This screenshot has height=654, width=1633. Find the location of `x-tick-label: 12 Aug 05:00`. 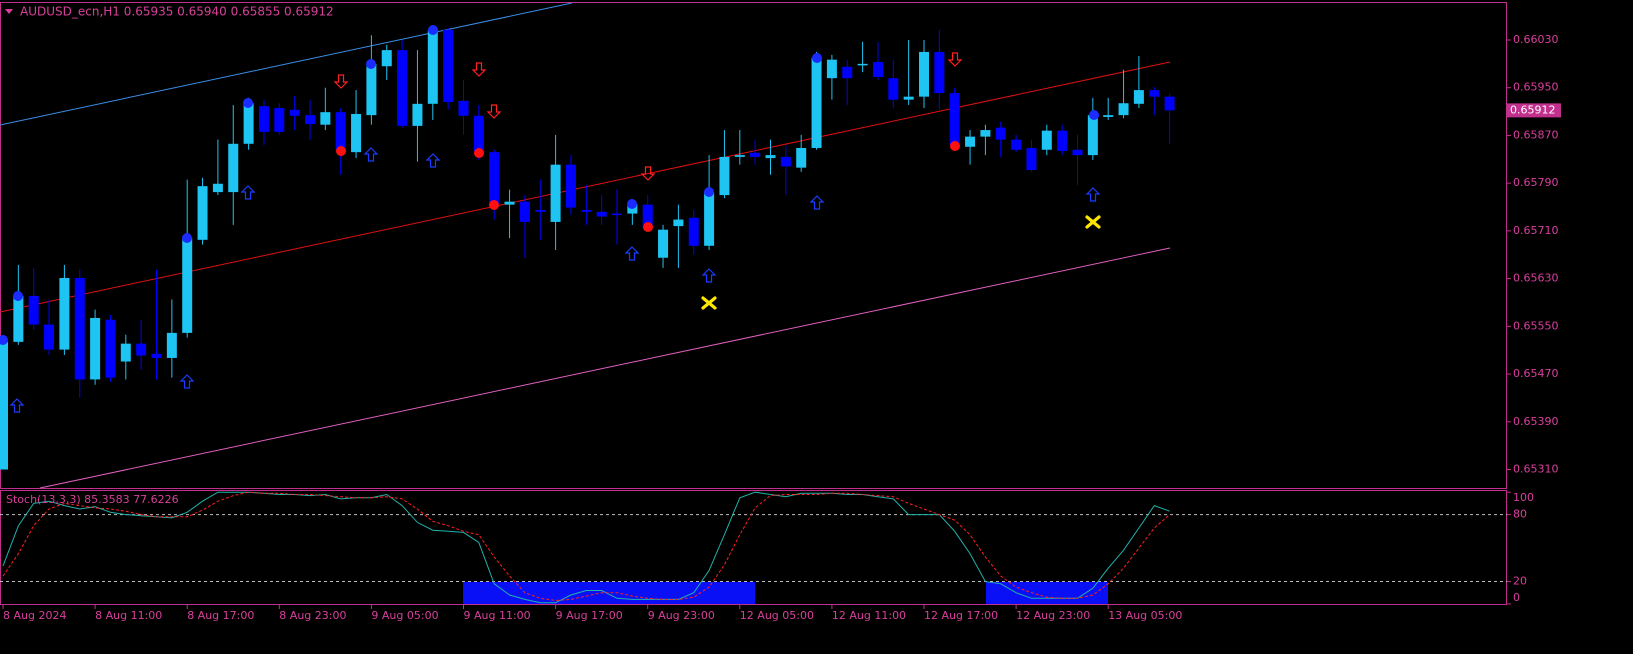

x-tick-label: 12 Aug 05:00 is located at coordinates (777, 615).